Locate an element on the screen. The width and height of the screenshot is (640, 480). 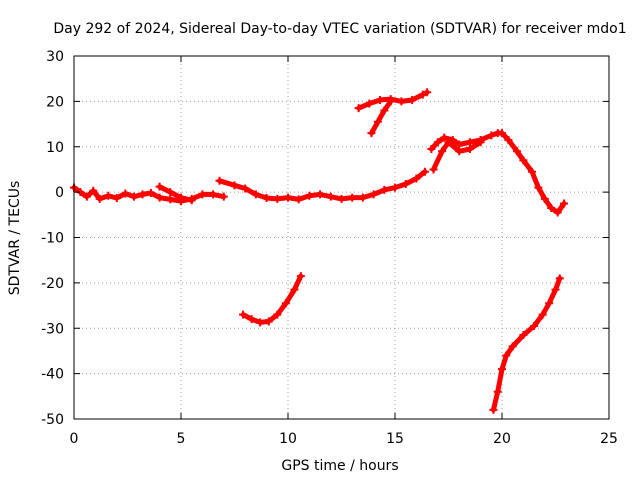
y-tick-label: 30 is located at coordinates (55, 57).